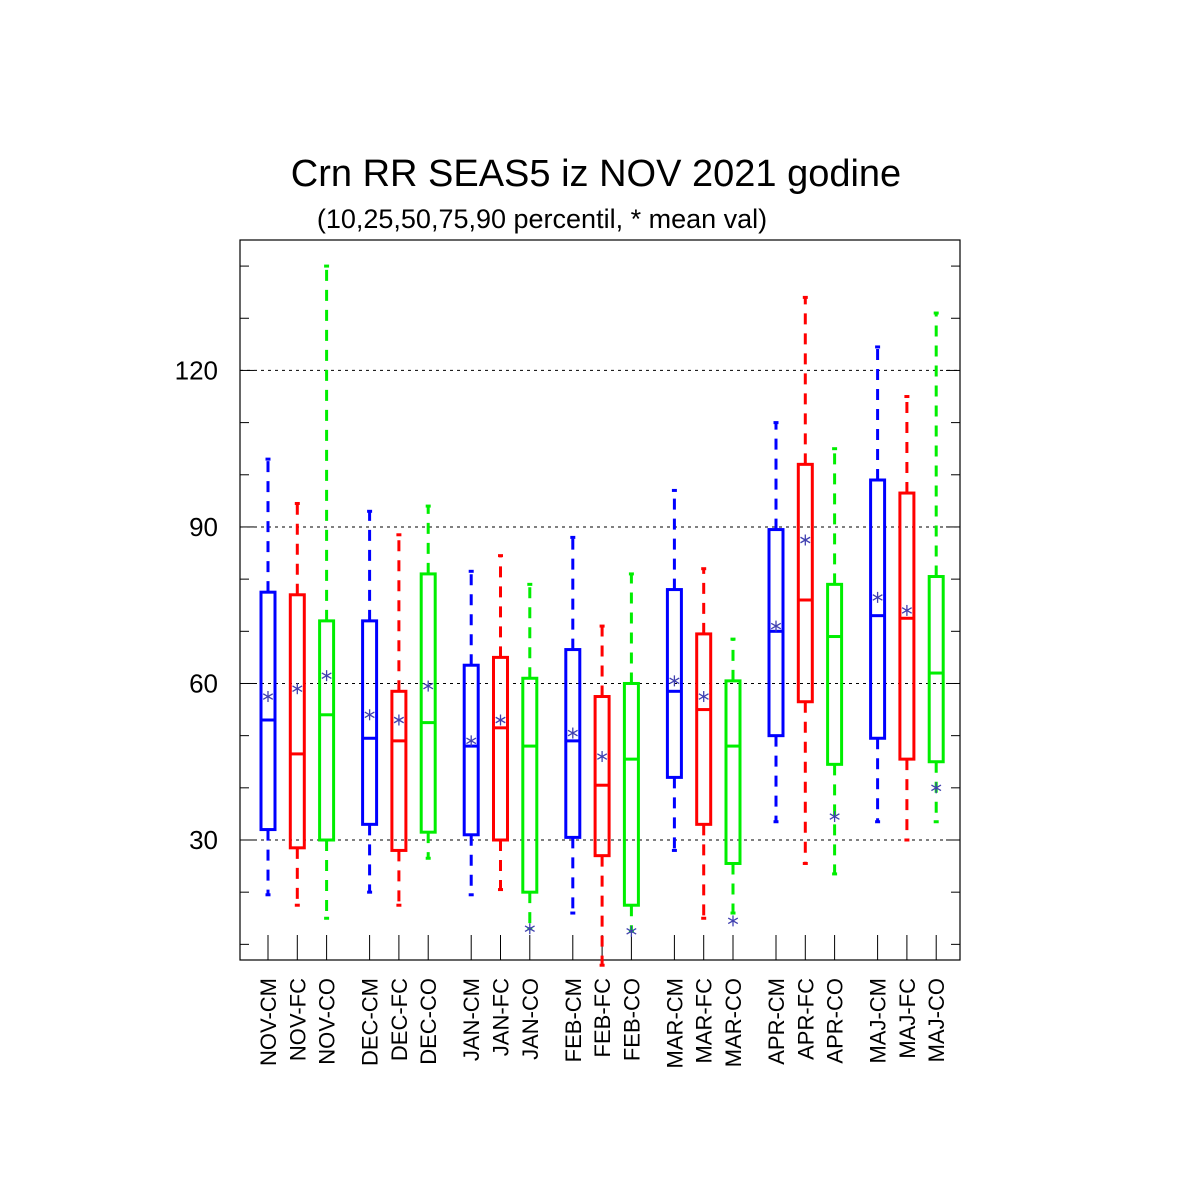 Image resolution: width=1200 pixels, height=1200 pixels. What do you see at coordinates (428, 1021) in the screenshot?
I see `category-label-dec-co: DEC-CO` at bounding box center [428, 1021].